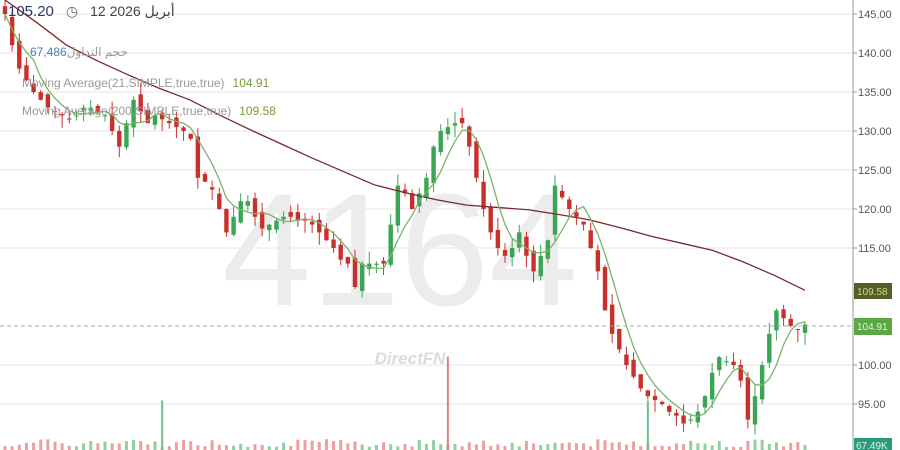 The image size is (900, 450). Describe the element at coordinates (875, 54) in the screenshot. I see `y-tick-label: 140.00` at that location.